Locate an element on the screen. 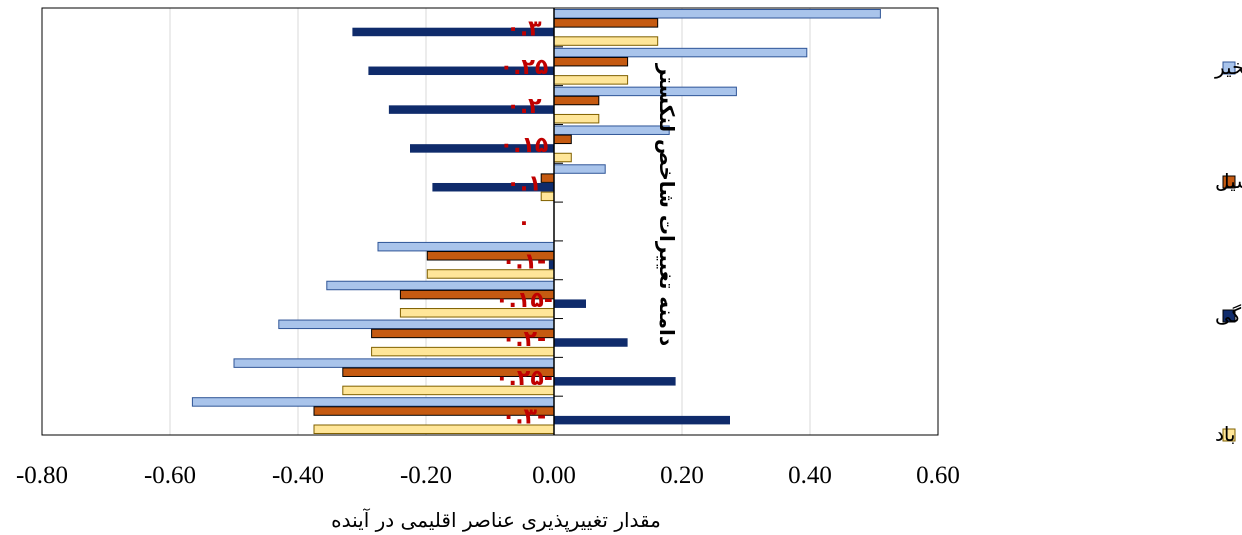 The width and height of the screenshot is (1242, 535). x-tick-label: -0.20 is located at coordinates (426, 475).